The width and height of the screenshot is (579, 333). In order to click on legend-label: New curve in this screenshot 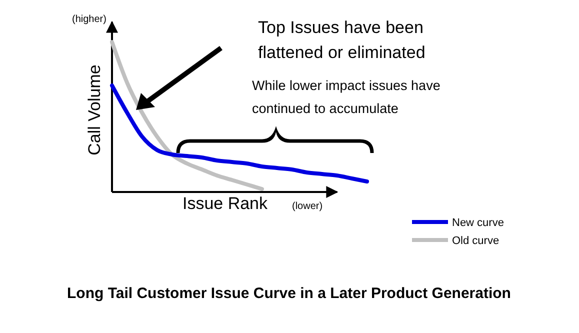, I will do `click(478, 223)`.